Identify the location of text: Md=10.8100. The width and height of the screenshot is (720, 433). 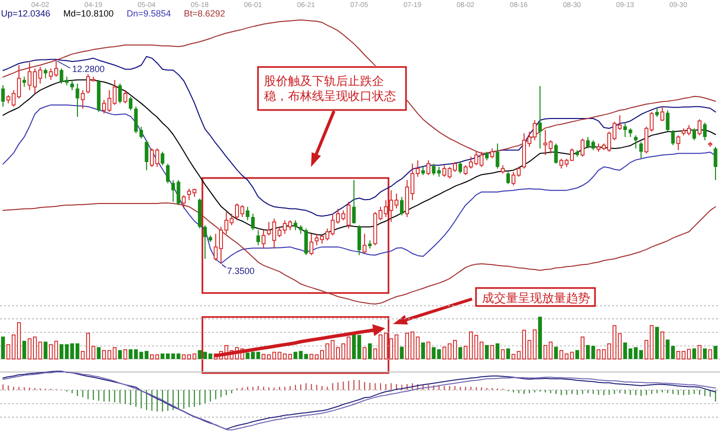
(88, 13).